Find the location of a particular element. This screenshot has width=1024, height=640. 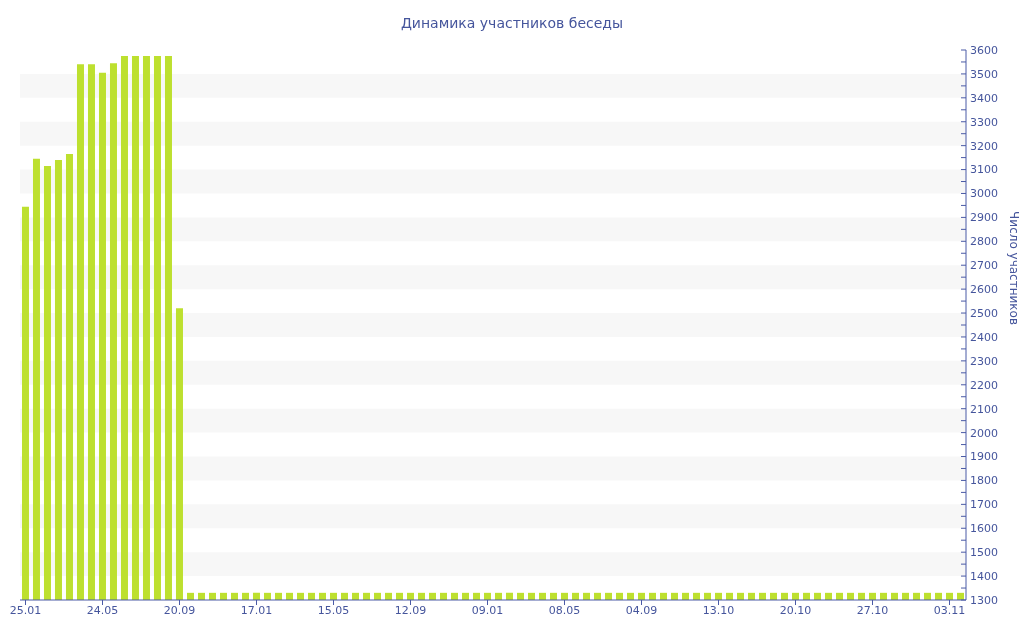

x-tick-label: 20.10 is located at coordinates (795, 610).